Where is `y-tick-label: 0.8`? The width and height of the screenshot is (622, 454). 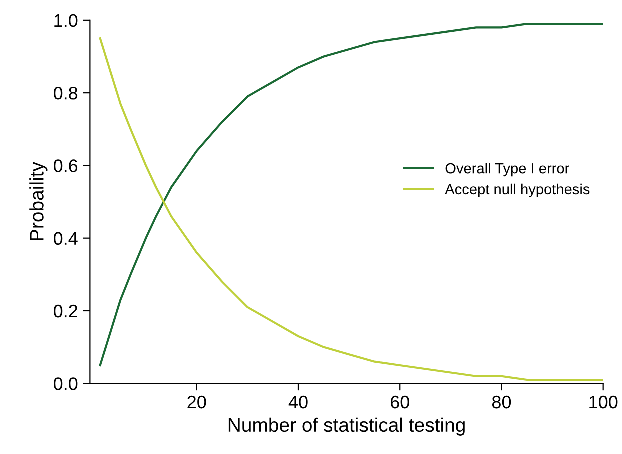
y-tick-label: 0.8 is located at coordinates (66, 93).